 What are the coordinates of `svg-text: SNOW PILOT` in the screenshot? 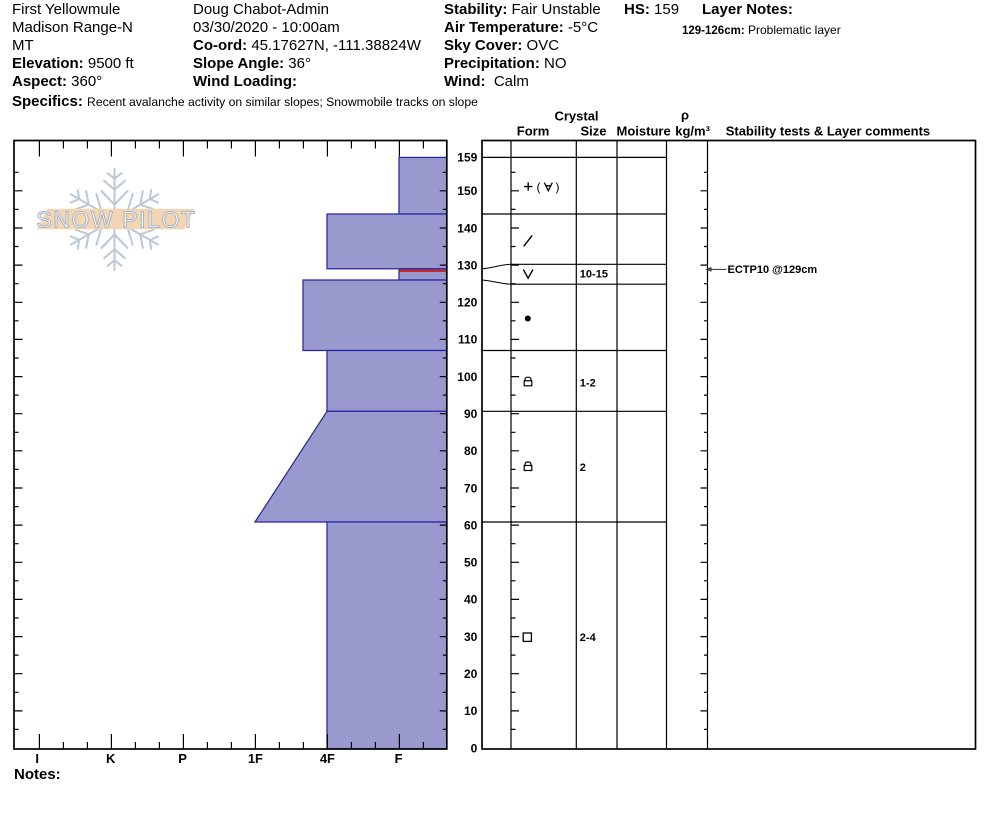 It's located at (116, 219).